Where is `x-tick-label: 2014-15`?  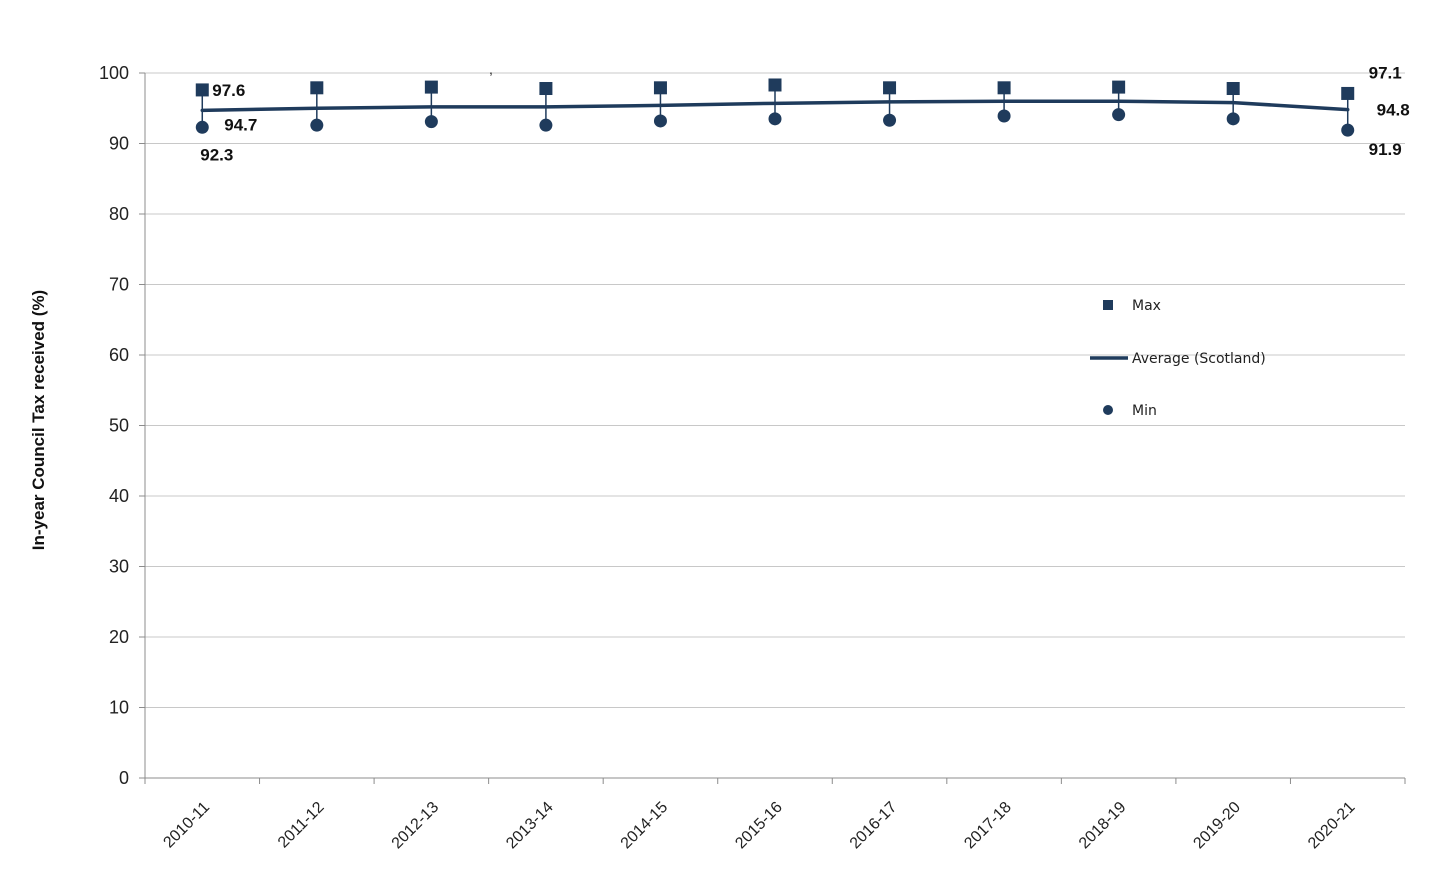 x-tick-label: 2014-15 is located at coordinates (645, 826).